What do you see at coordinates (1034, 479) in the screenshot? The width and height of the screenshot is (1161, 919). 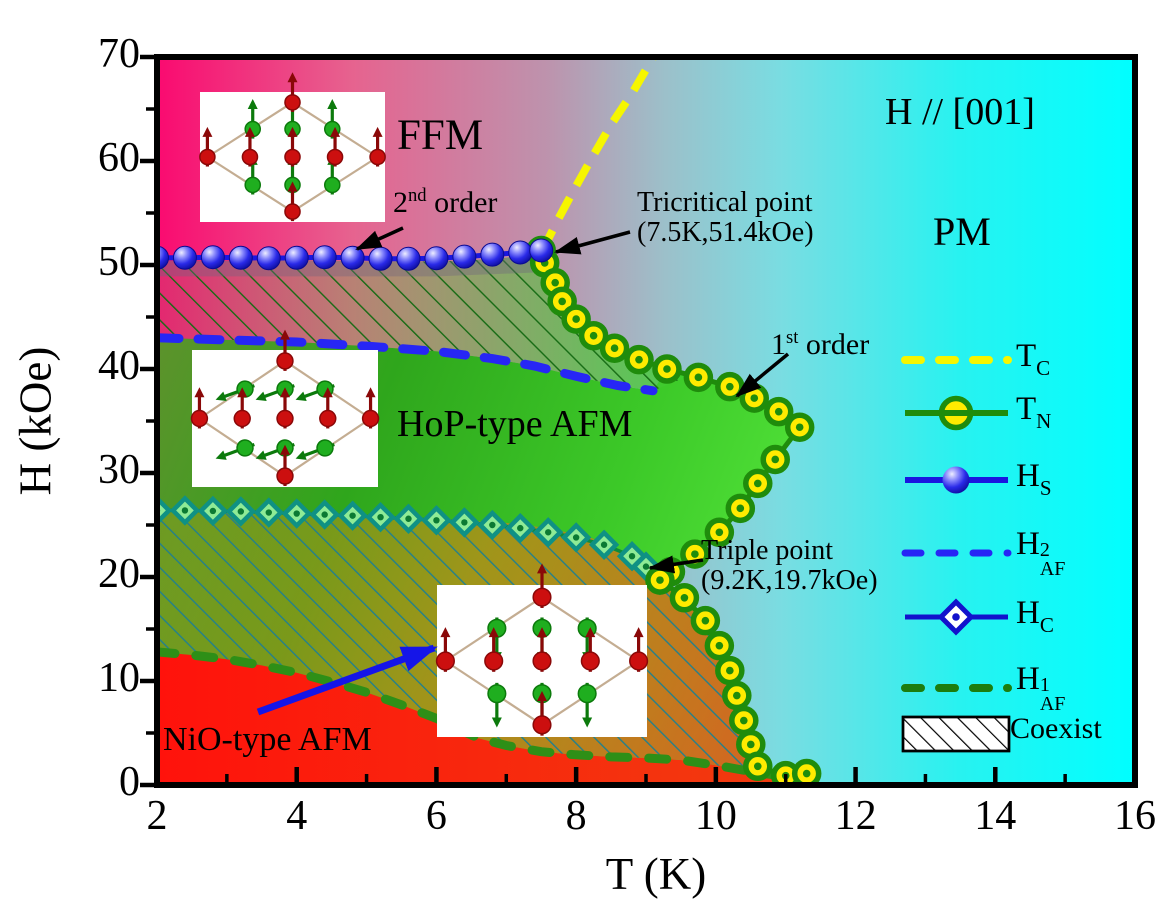 I see `legend-label-hs: HS` at bounding box center [1034, 479].